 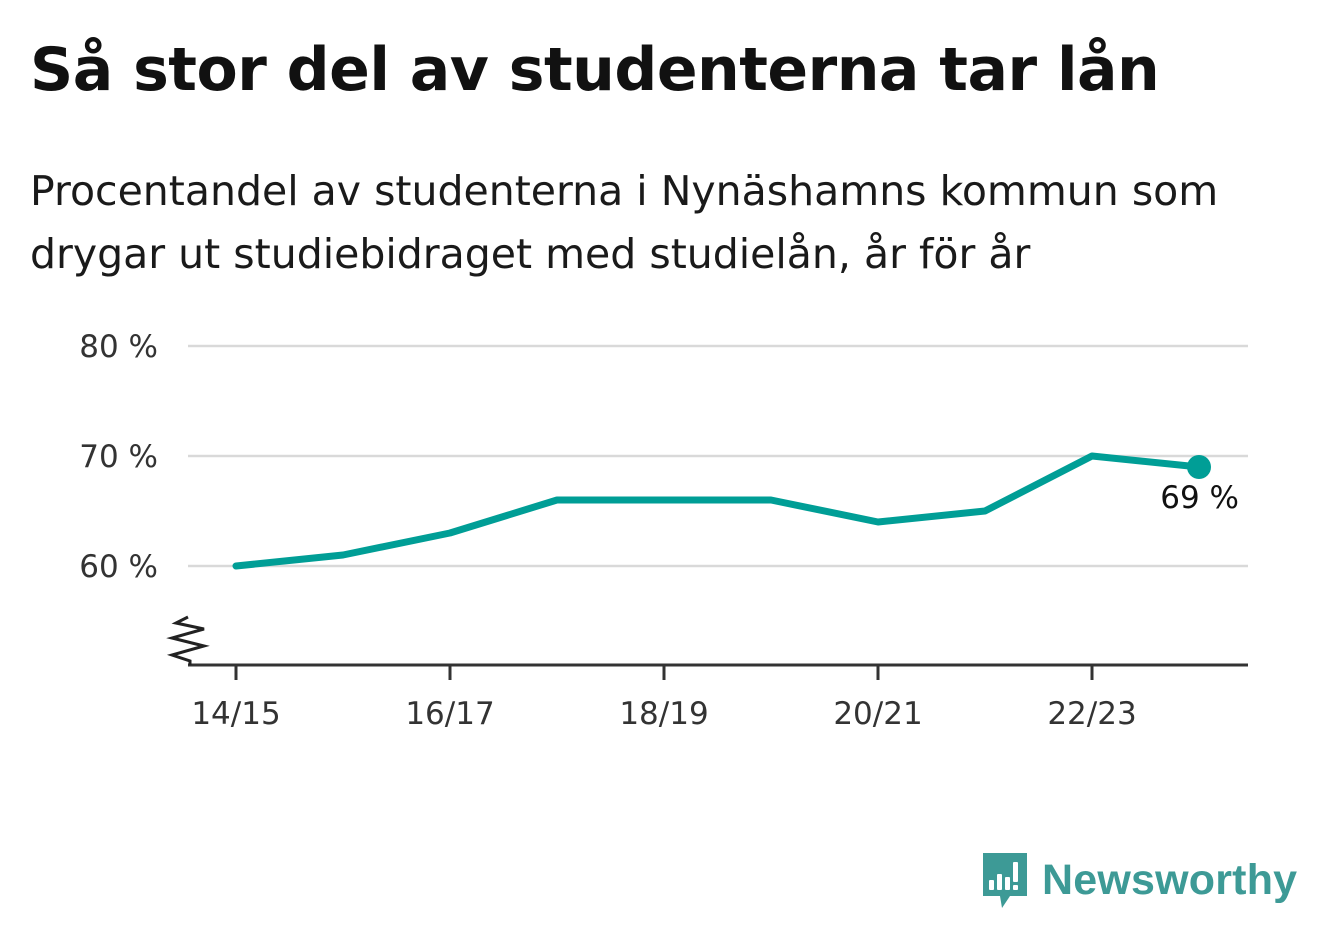 I want to click on brand-name: Newsworthy, so click(x=1170, y=879).